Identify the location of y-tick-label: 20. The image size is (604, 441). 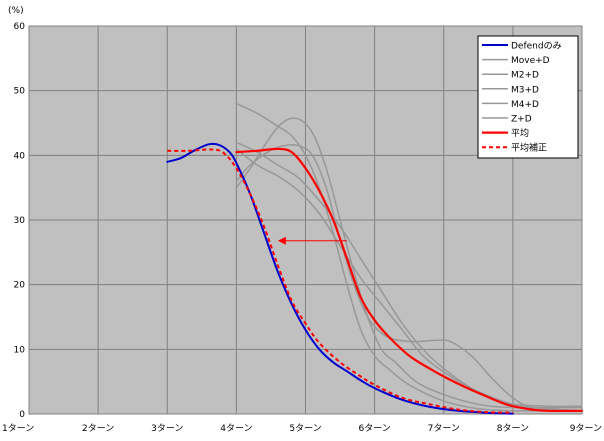
(20, 286).